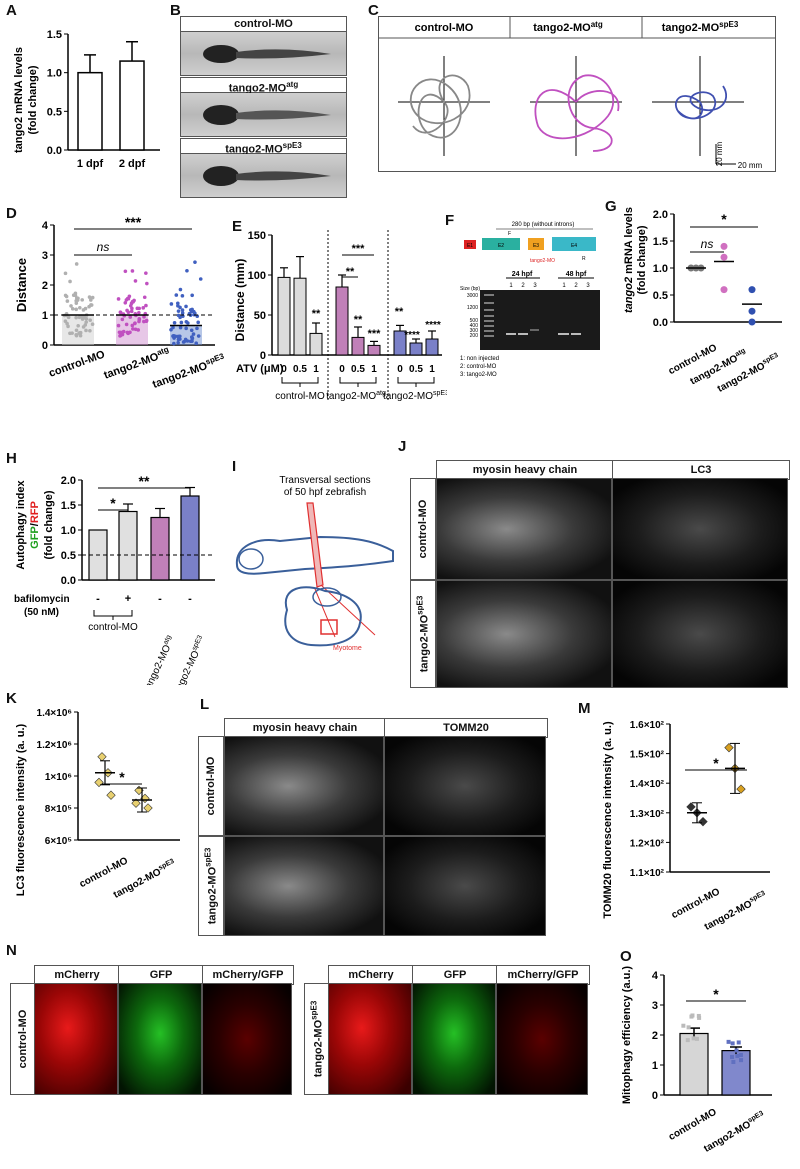 The width and height of the screenshot is (800, 1169). What do you see at coordinates (212, 895) in the screenshot?
I see `l-row-2: tango2-MO` at bounding box center [212, 895].